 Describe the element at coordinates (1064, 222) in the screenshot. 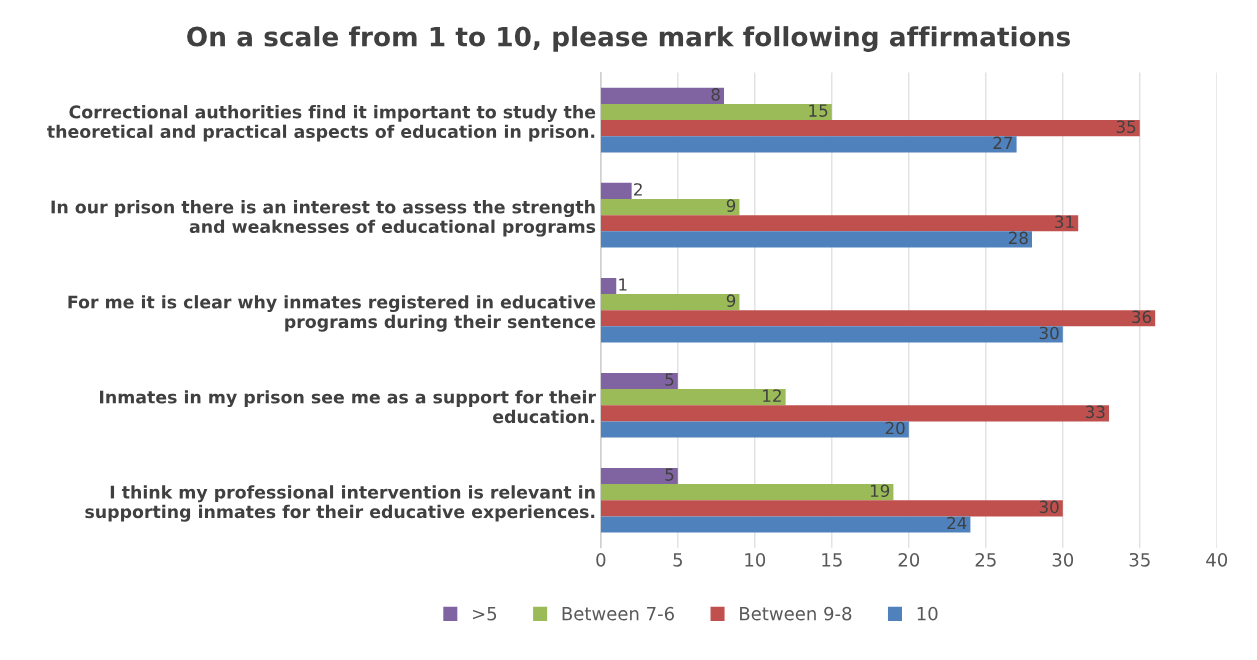

I see `data-label: 31` at that location.